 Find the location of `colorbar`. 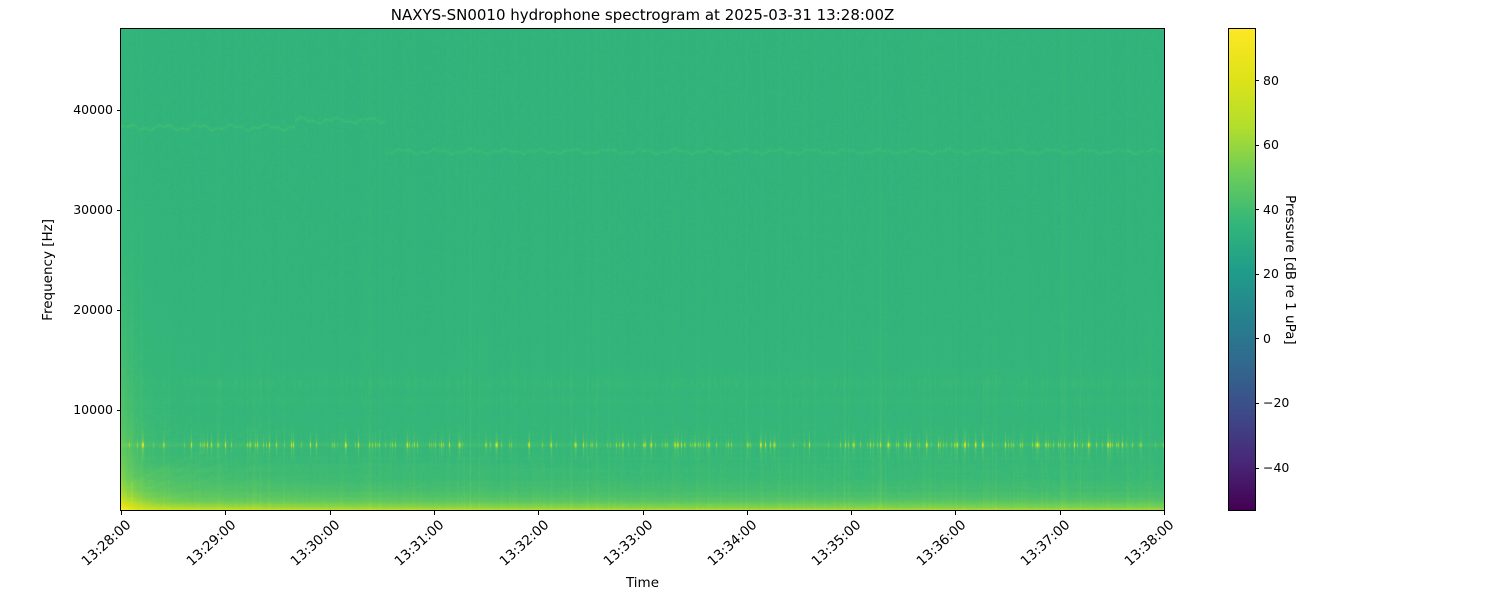

colorbar is located at coordinates (1242, 269).